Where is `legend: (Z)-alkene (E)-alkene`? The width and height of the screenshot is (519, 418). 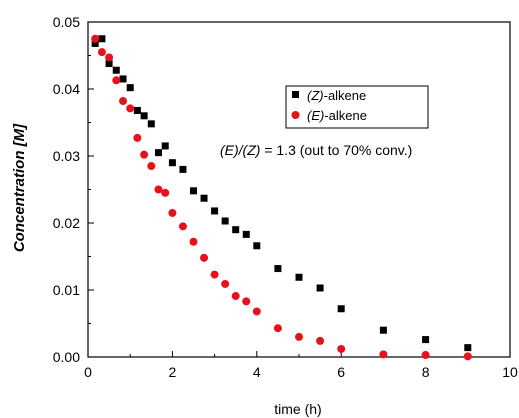 legend: (Z)-alkene (E)-alkene is located at coordinates (357, 107).